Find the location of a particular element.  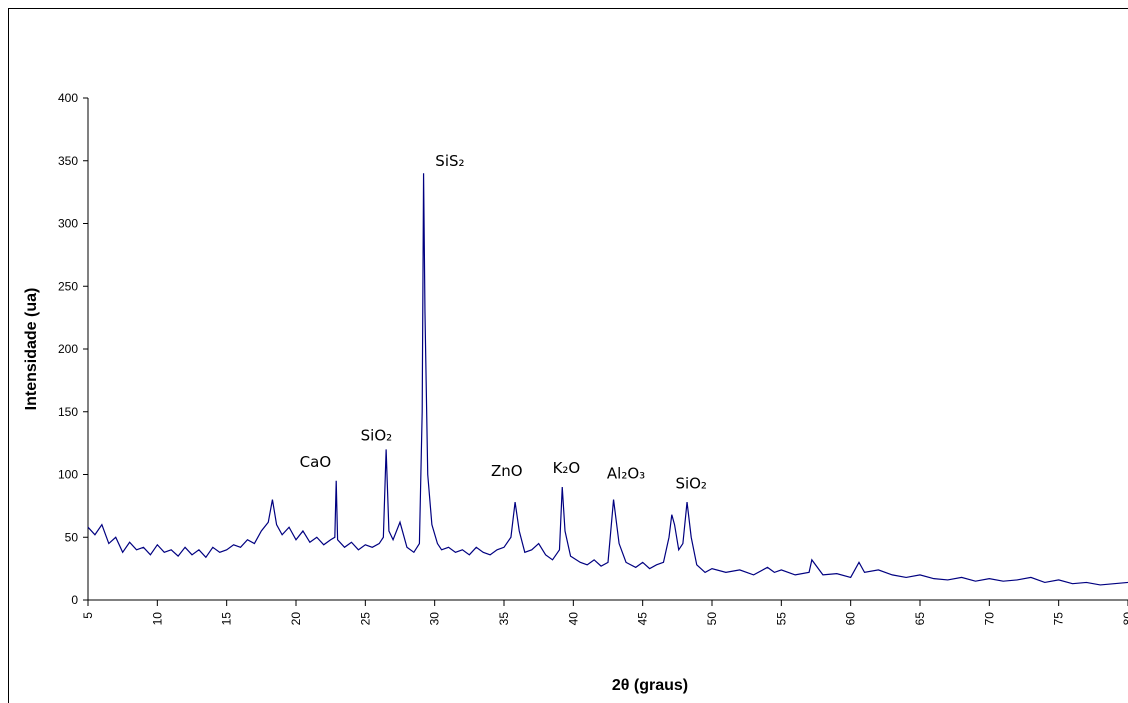

x-tick-label: 25 is located at coordinates (365, 619).